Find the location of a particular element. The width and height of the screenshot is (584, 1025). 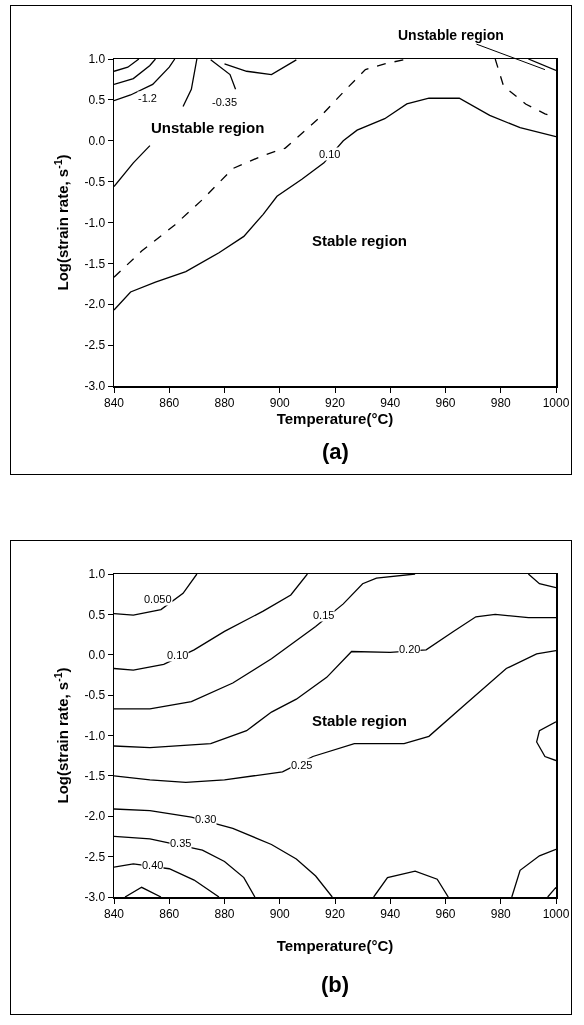

annotation: 0.20 is located at coordinates (410, 649).